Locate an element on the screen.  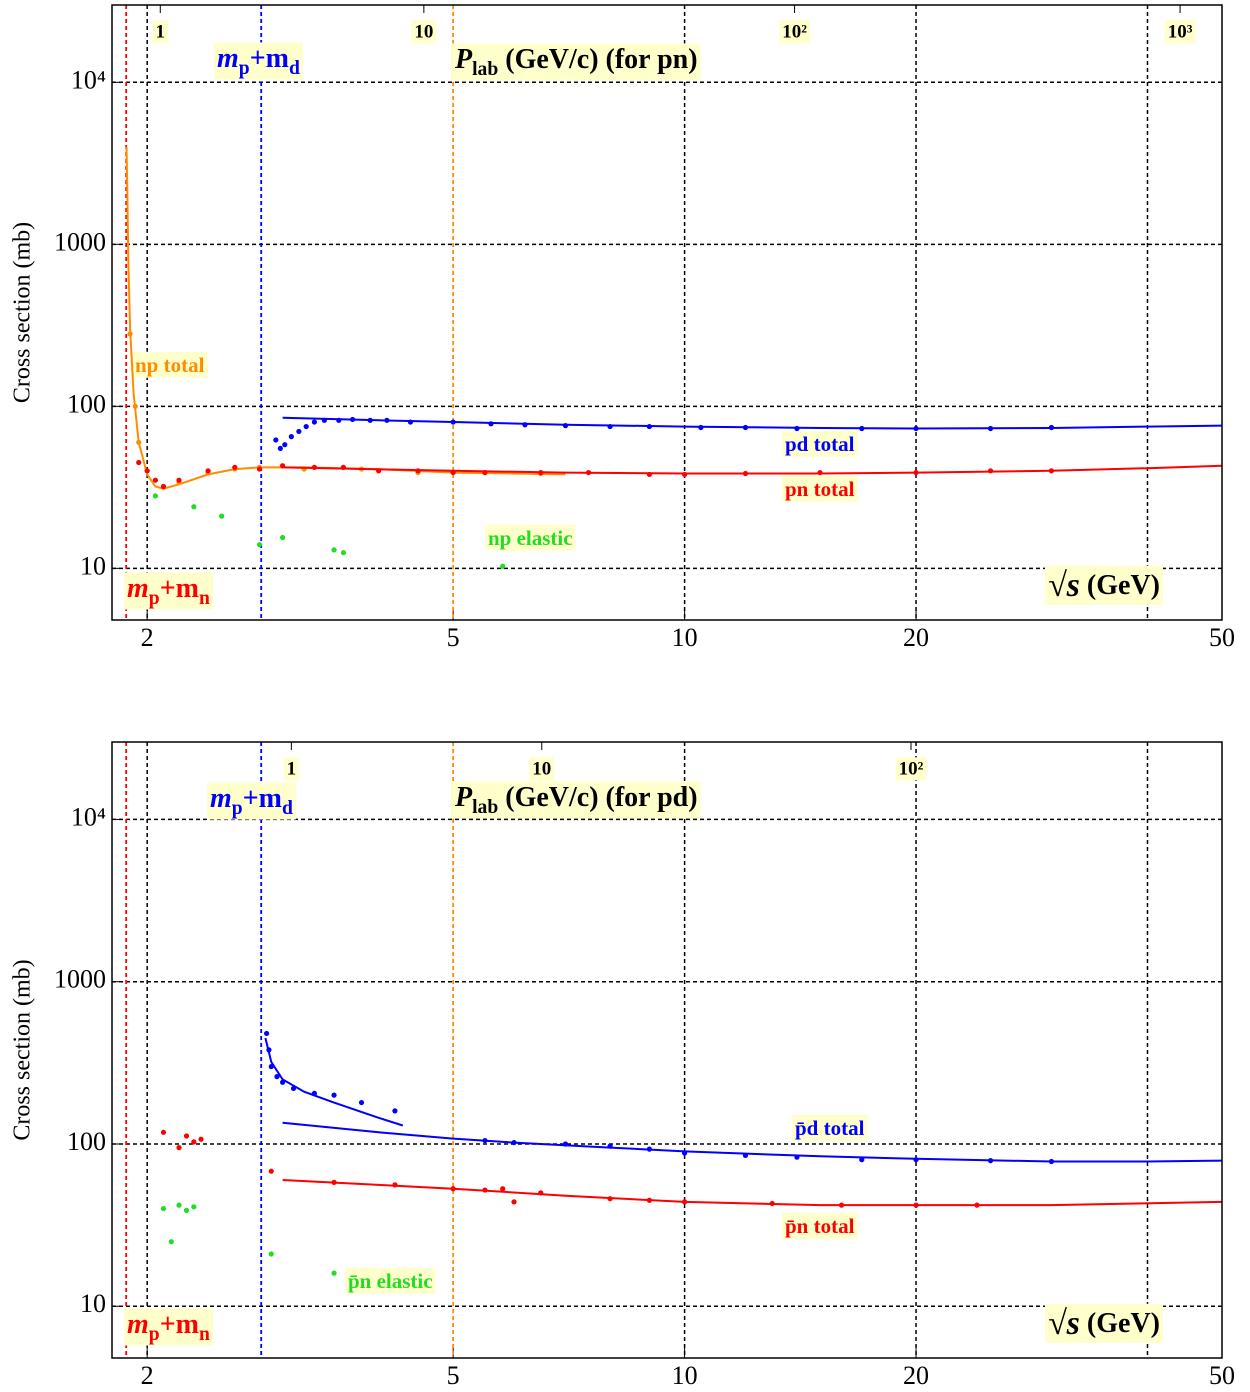
x2-axis-title-part: P is located at coordinates (463, 59).